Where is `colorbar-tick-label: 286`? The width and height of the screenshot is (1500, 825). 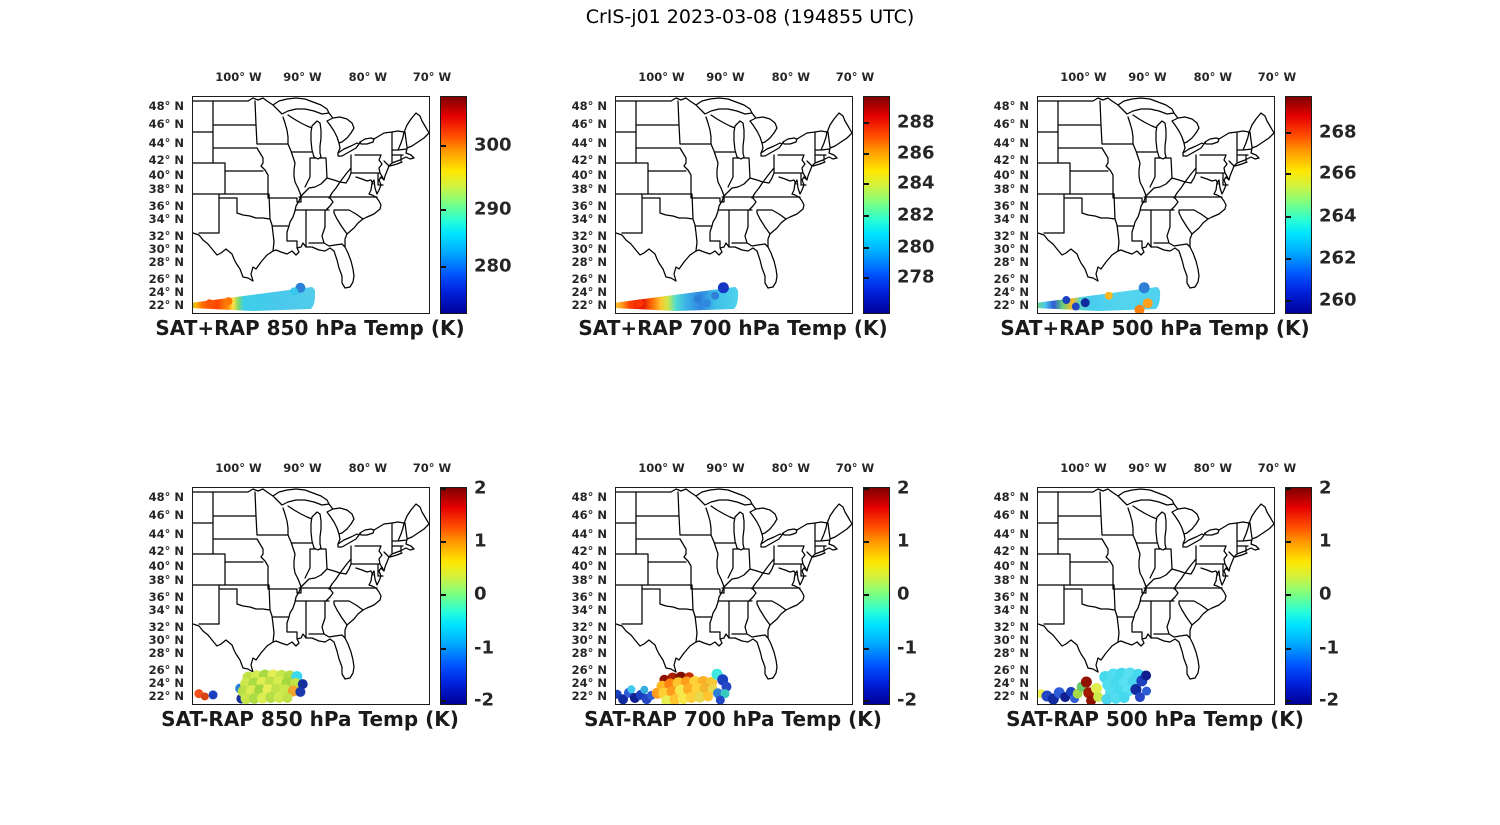 colorbar-tick-label: 286 is located at coordinates (916, 153).